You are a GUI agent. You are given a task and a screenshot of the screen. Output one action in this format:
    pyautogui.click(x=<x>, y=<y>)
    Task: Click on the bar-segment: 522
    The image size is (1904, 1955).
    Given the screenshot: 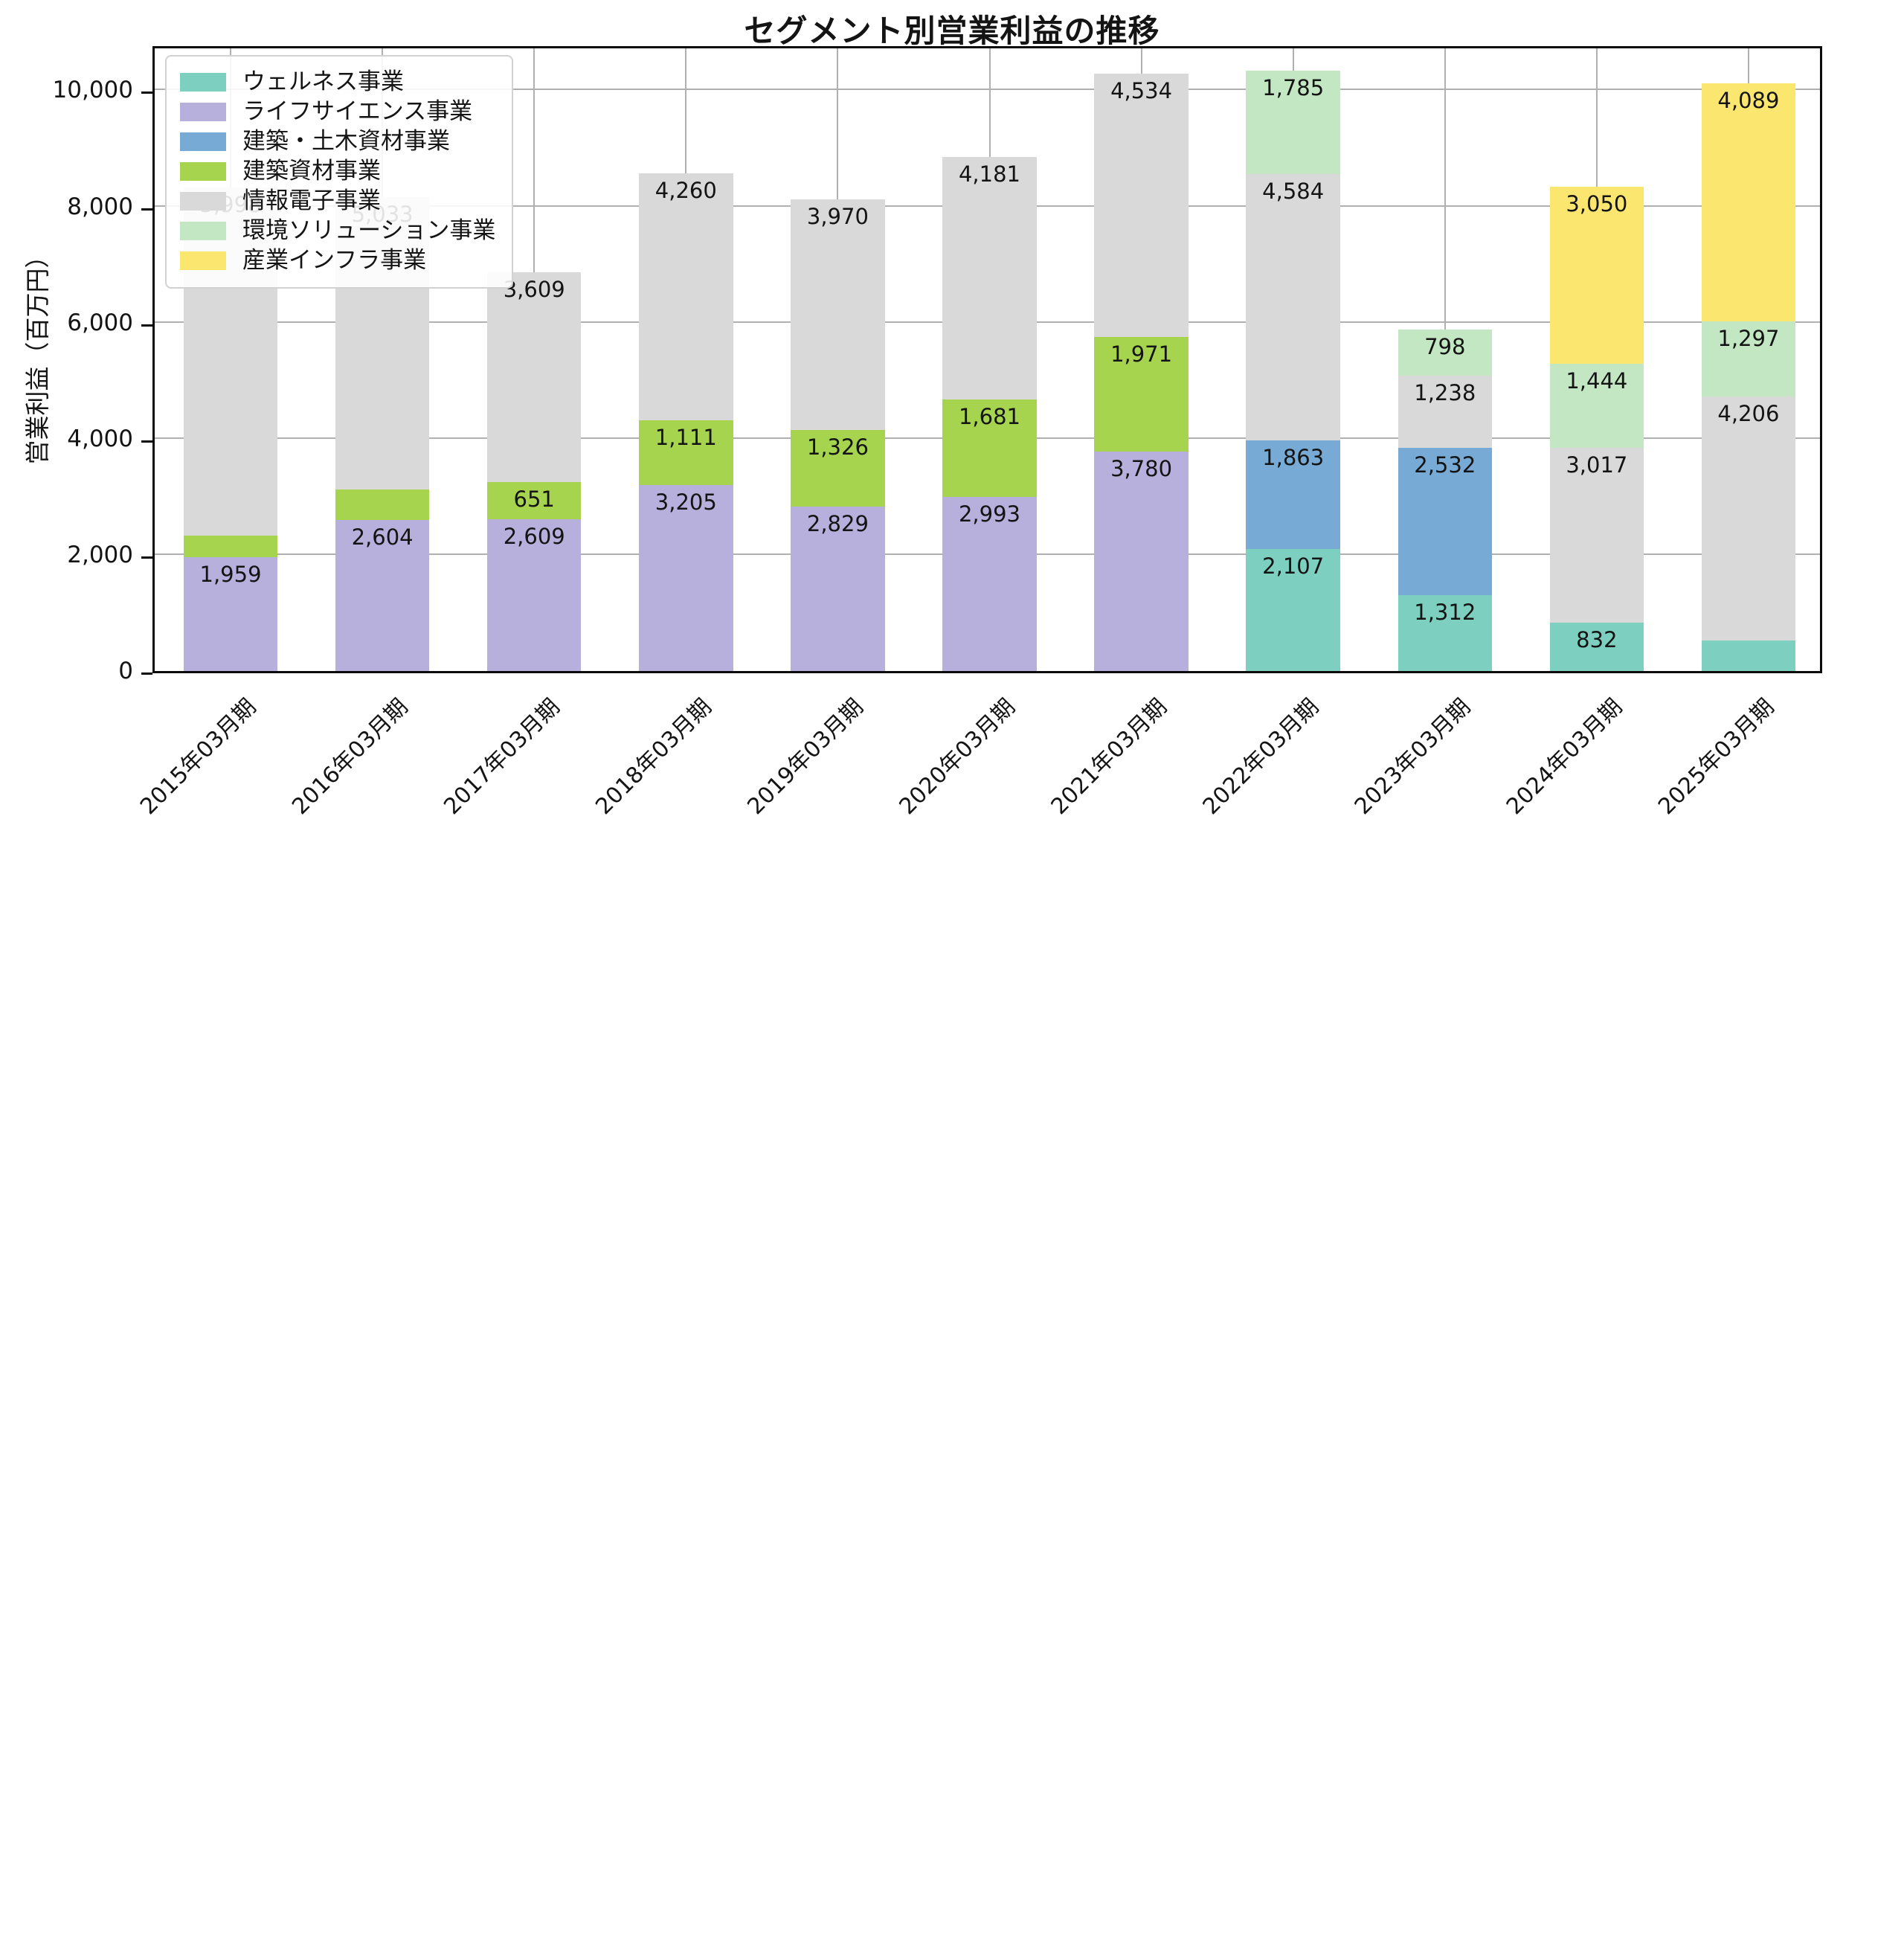 What is the action you would take?
    pyautogui.click(x=383, y=489)
    